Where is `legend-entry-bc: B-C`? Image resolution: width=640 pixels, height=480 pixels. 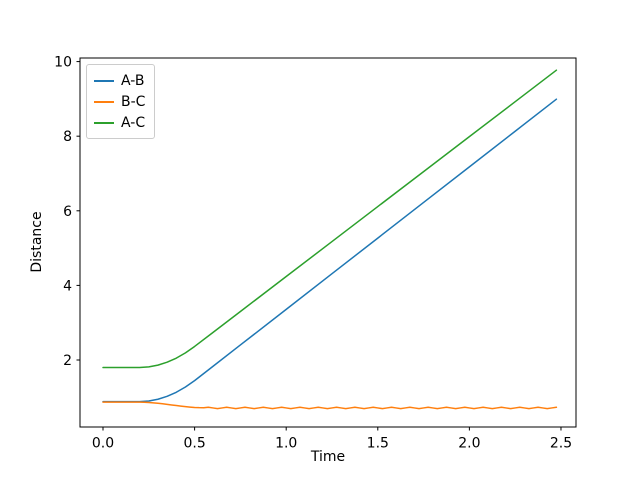 legend-entry-bc: B-C is located at coordinates (119, 101).